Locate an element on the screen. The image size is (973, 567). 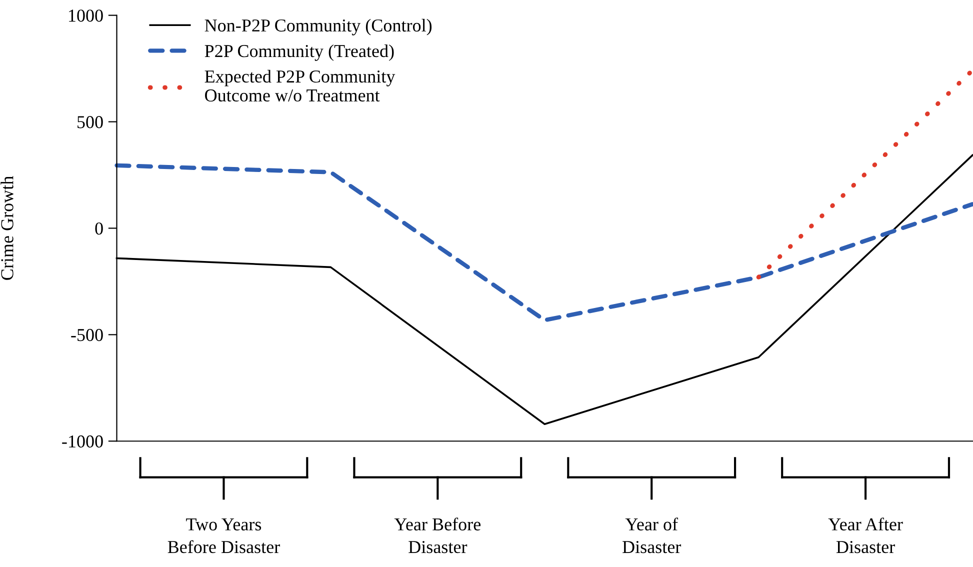
legend-label: Expected P2P Community Outcome w/o Treatment is located at coordinates (300, 86).